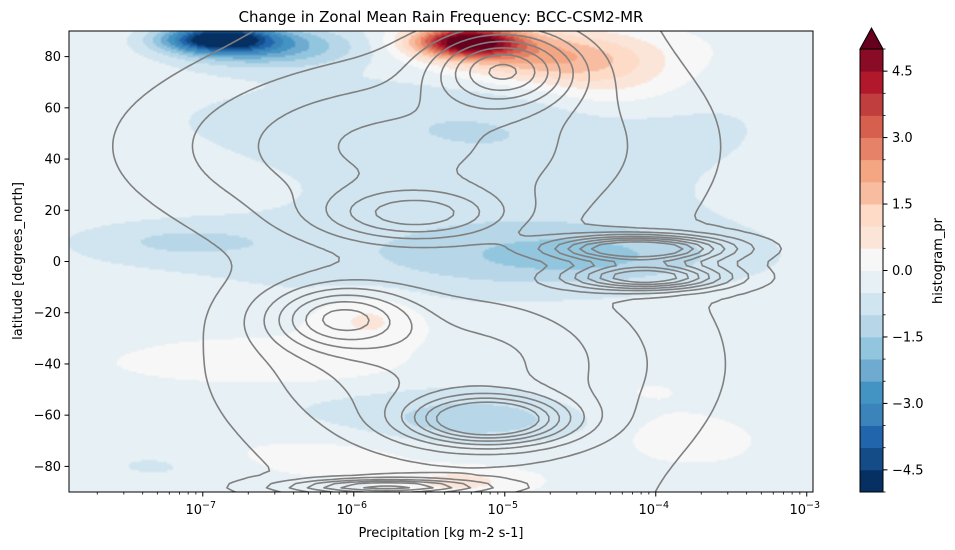 This screenshot has height=550, width=955. What do you see at coordinates (938, 260) in the screenshot?
I see `colorbar-label: histogram_pr` at bounding box center [938, 260].